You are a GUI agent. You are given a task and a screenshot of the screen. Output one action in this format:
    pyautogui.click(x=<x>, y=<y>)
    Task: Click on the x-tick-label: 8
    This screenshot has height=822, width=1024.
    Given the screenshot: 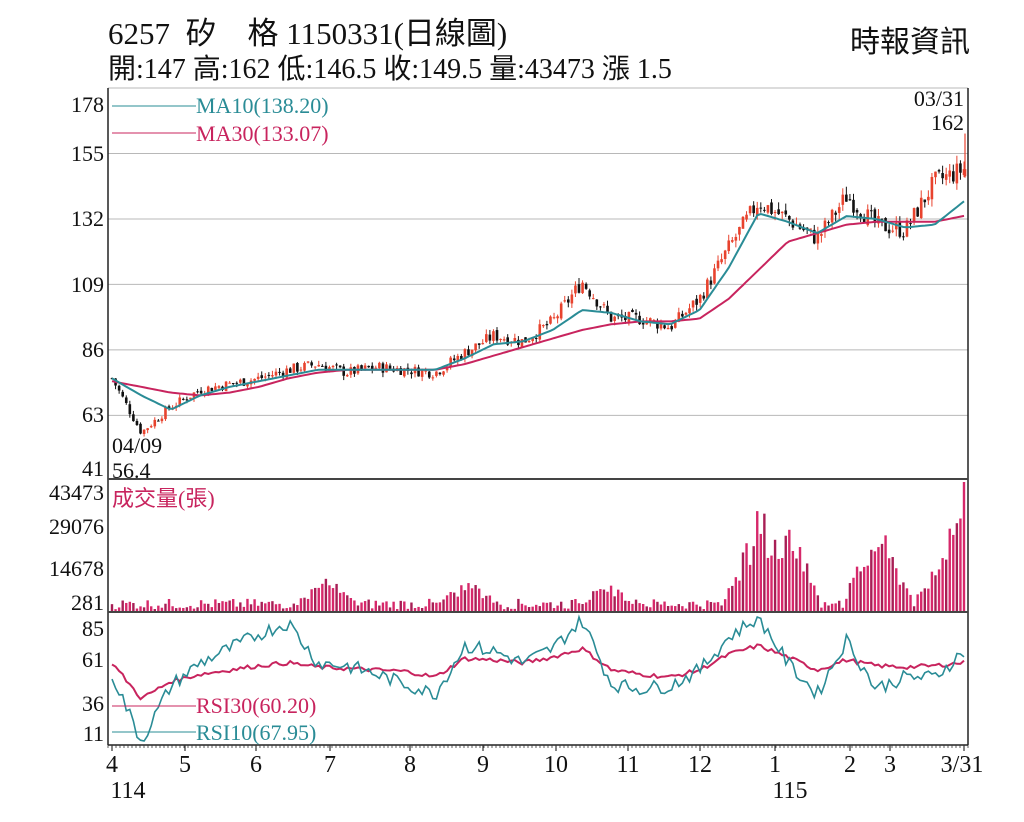 What is the action you would take?
    pyautogui.click(x=410, y=765)
    